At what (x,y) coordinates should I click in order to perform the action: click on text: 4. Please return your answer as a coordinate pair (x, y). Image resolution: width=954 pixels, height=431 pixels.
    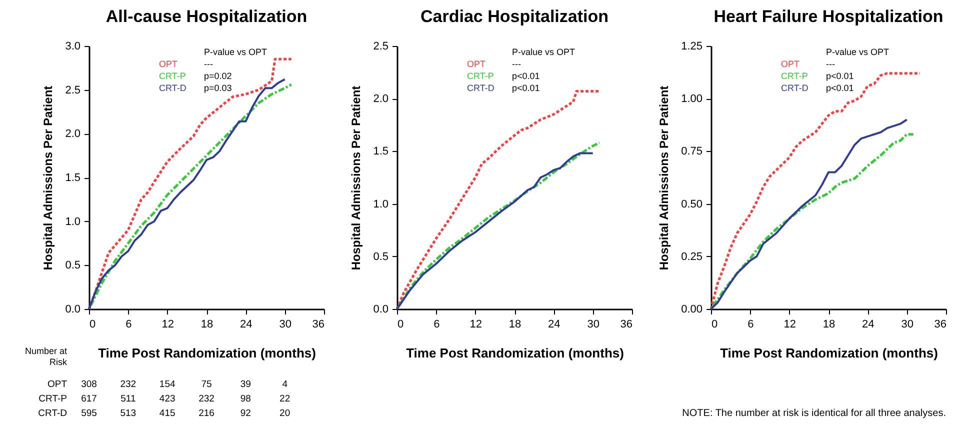
    Looking at the image, I should click on (285, 384).